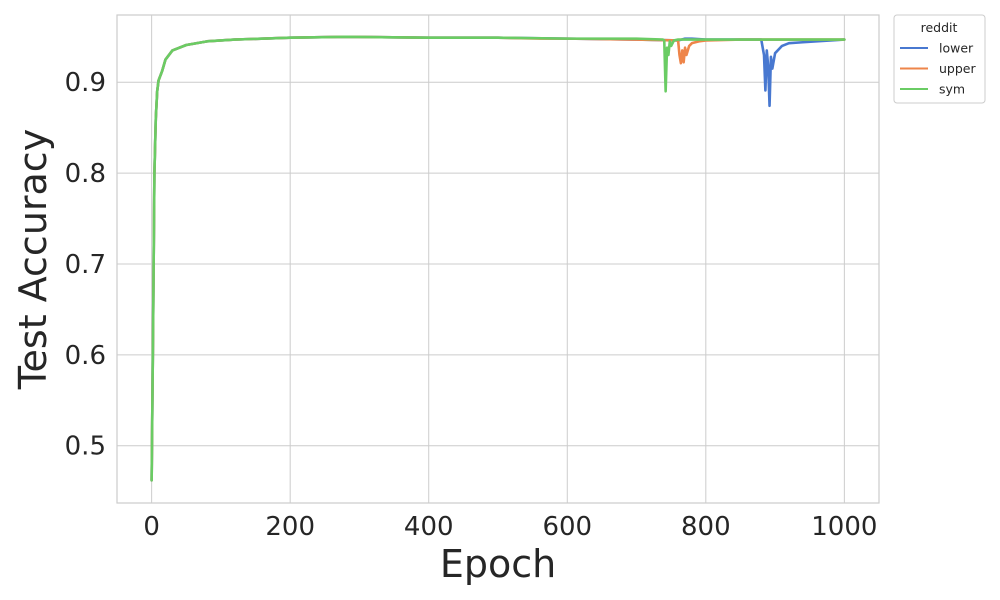 This screenshot has width=1000, height=600. I want to click on x-tick-label: 800, so click(706, 527).